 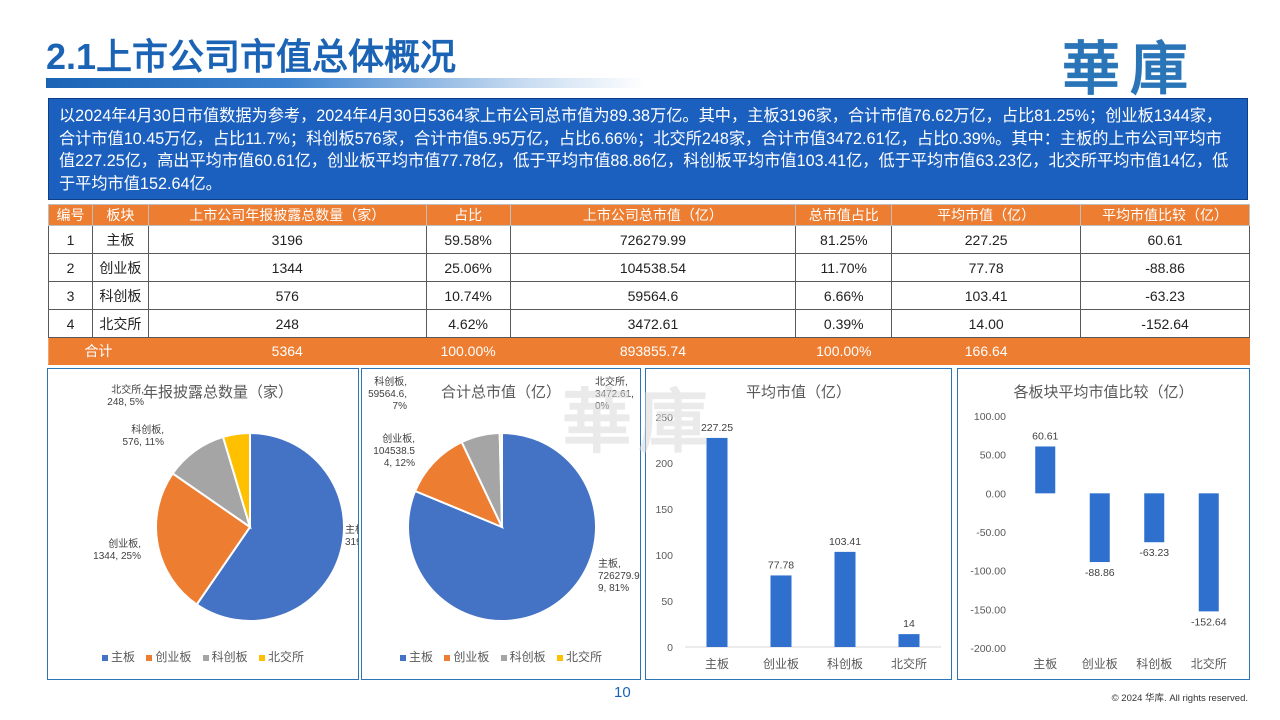 What do you see at coordinates (468, 323) in the screenshot?
I see `cell: 4.62%` at bounding box center [468, 323].